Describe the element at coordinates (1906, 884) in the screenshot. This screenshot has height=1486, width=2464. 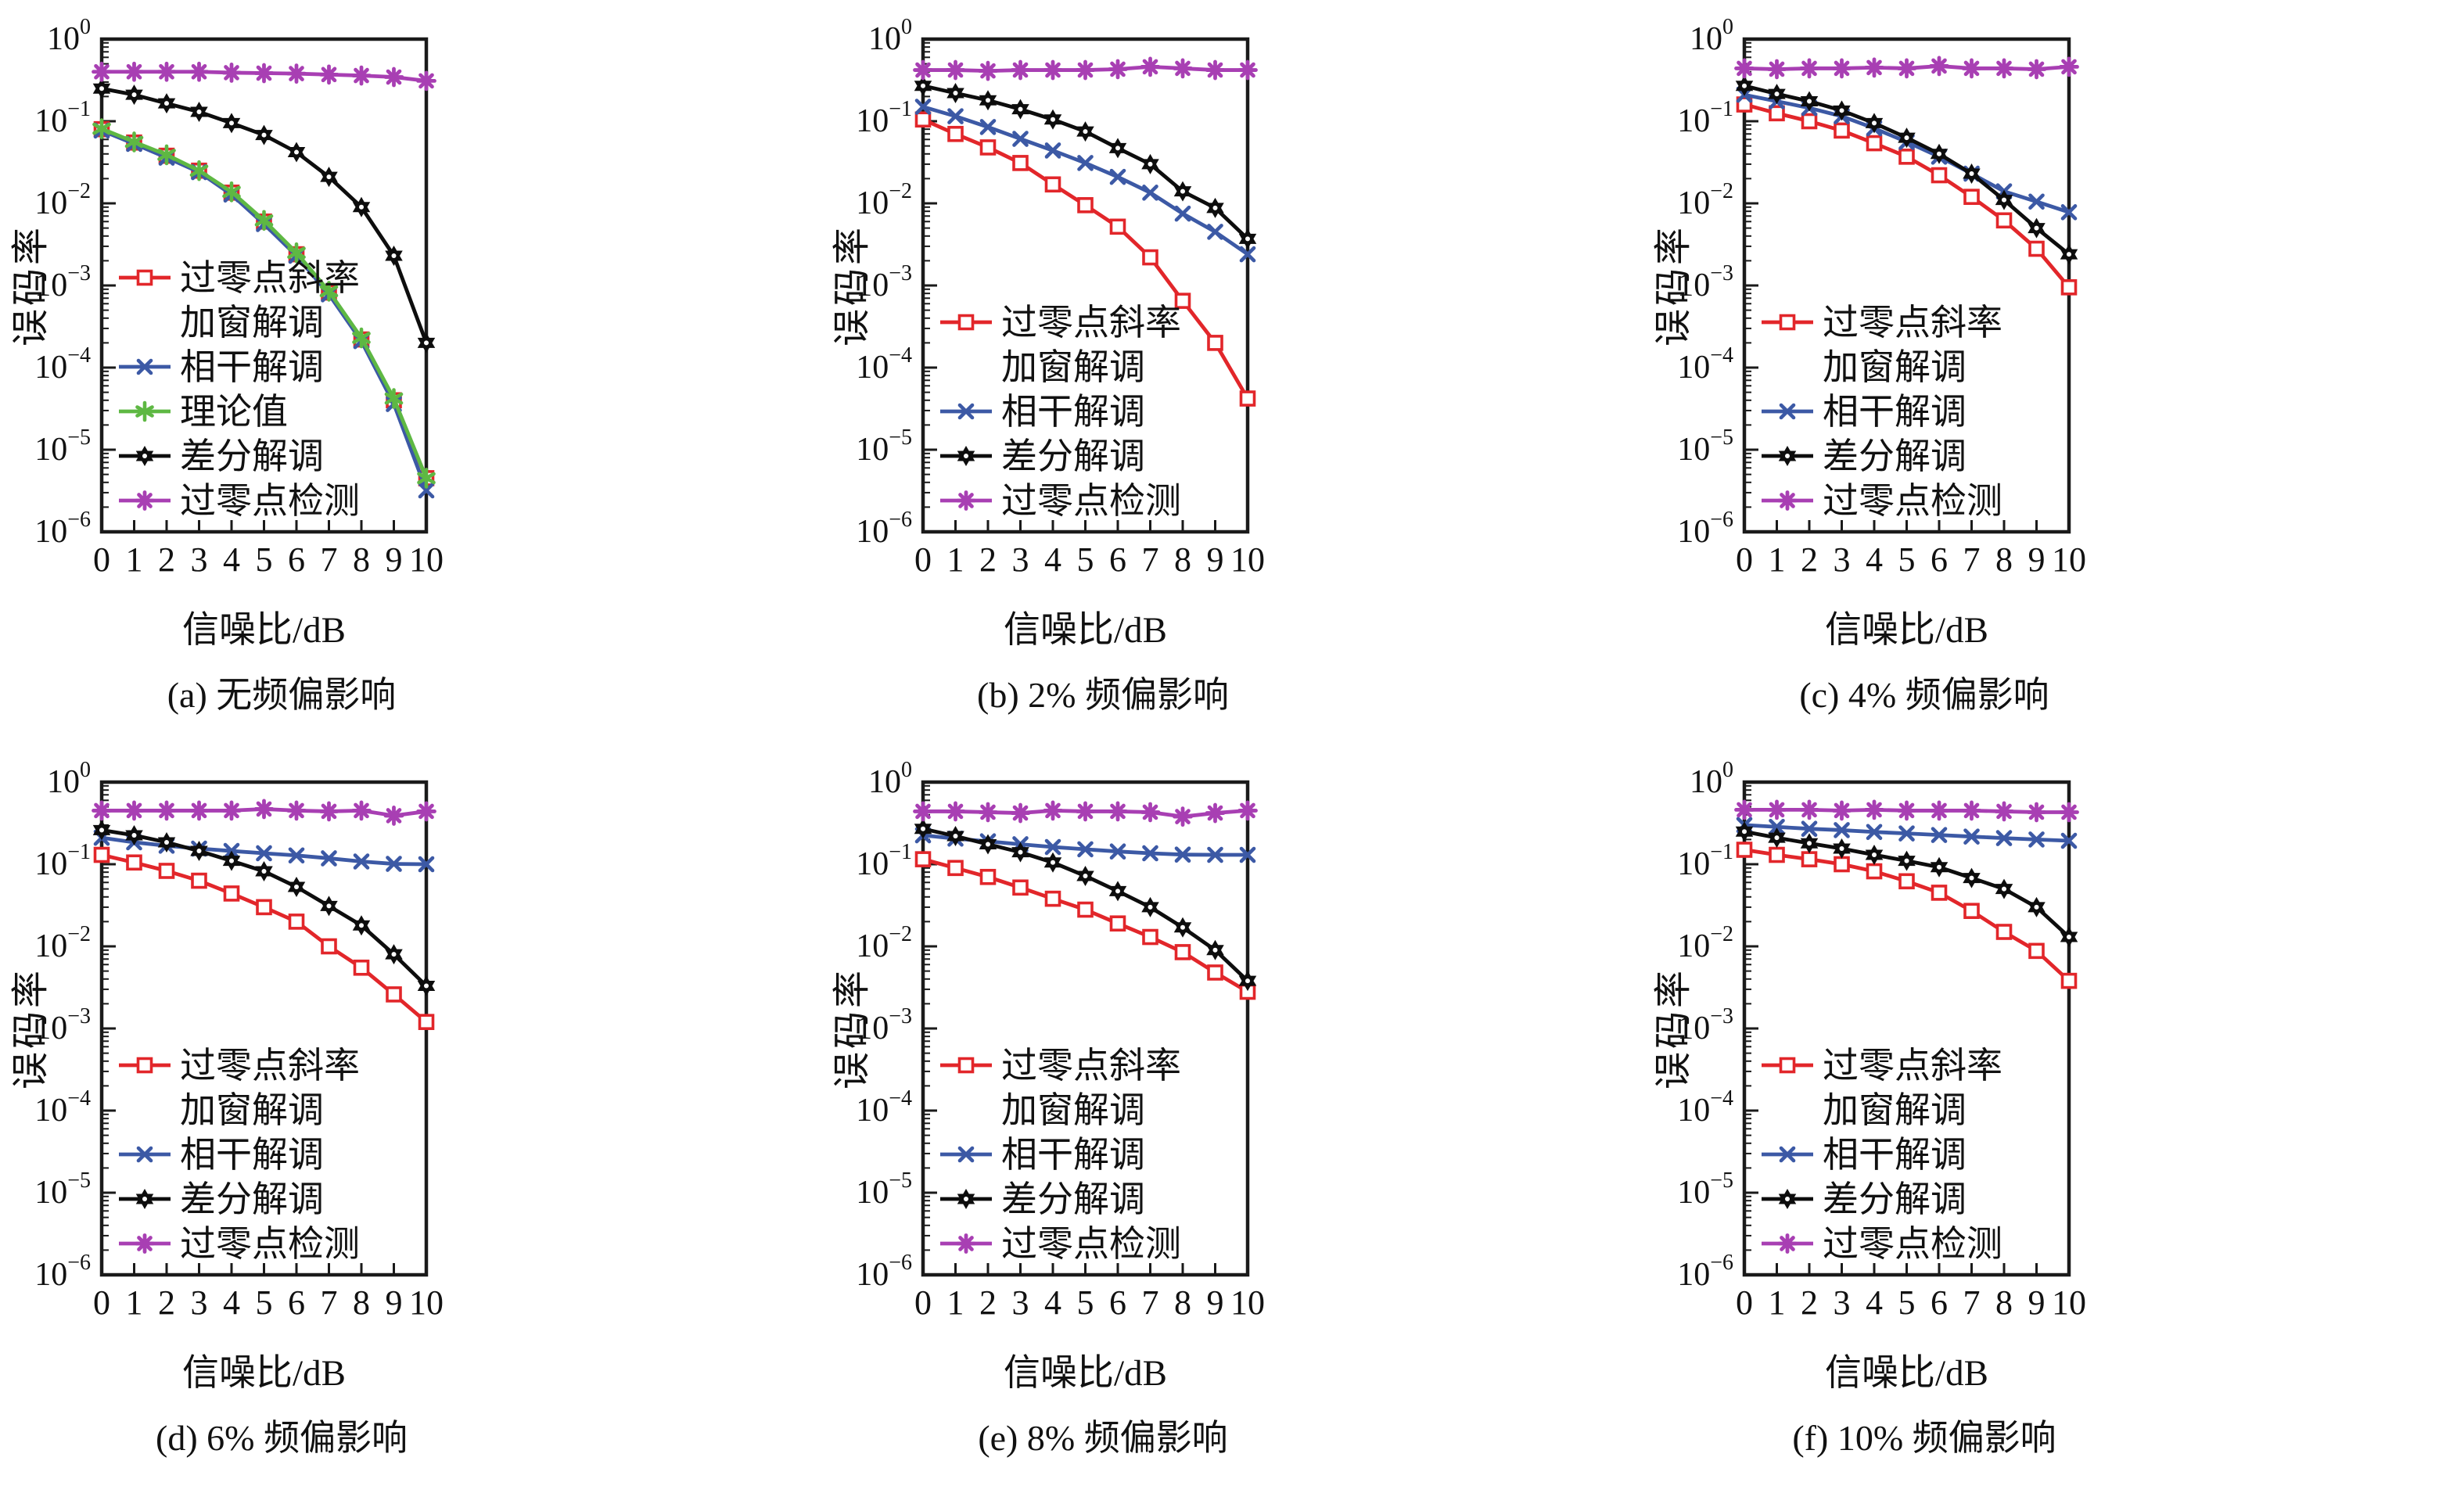
I see `series-差分解调` at that location.